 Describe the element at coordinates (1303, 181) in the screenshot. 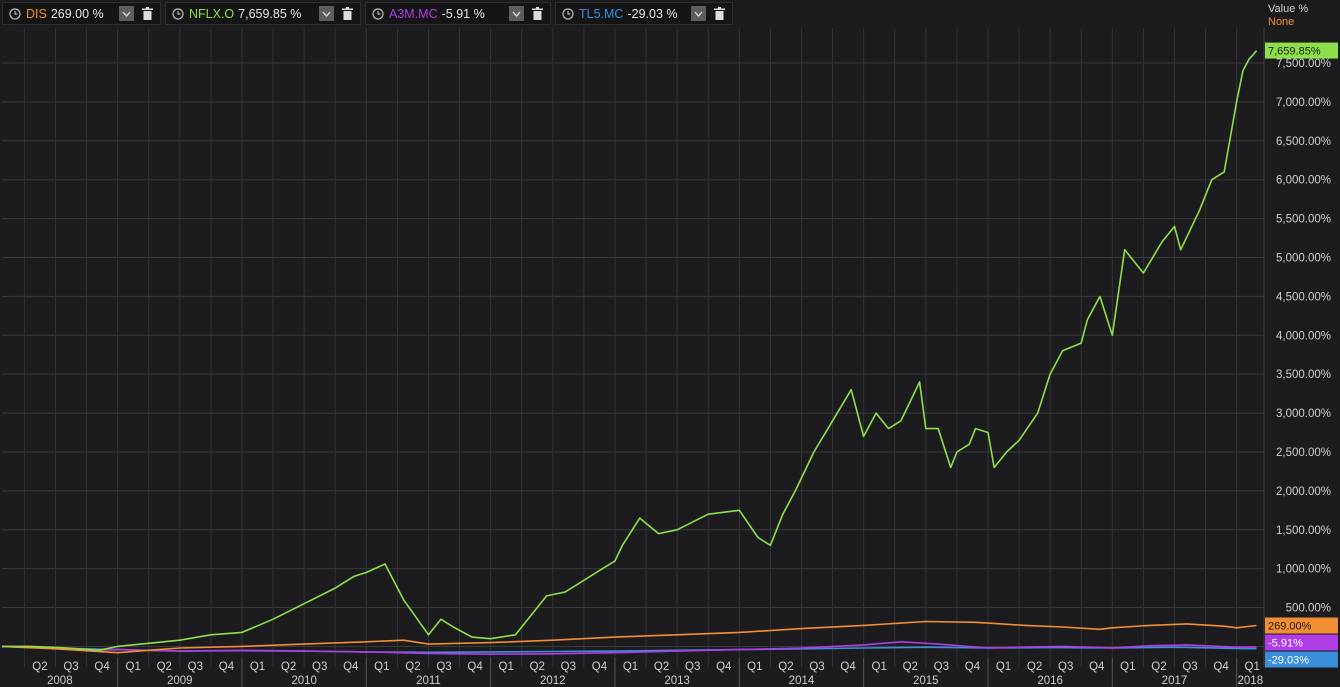

I see `y-tick-label: 6,000.00%` at that location.